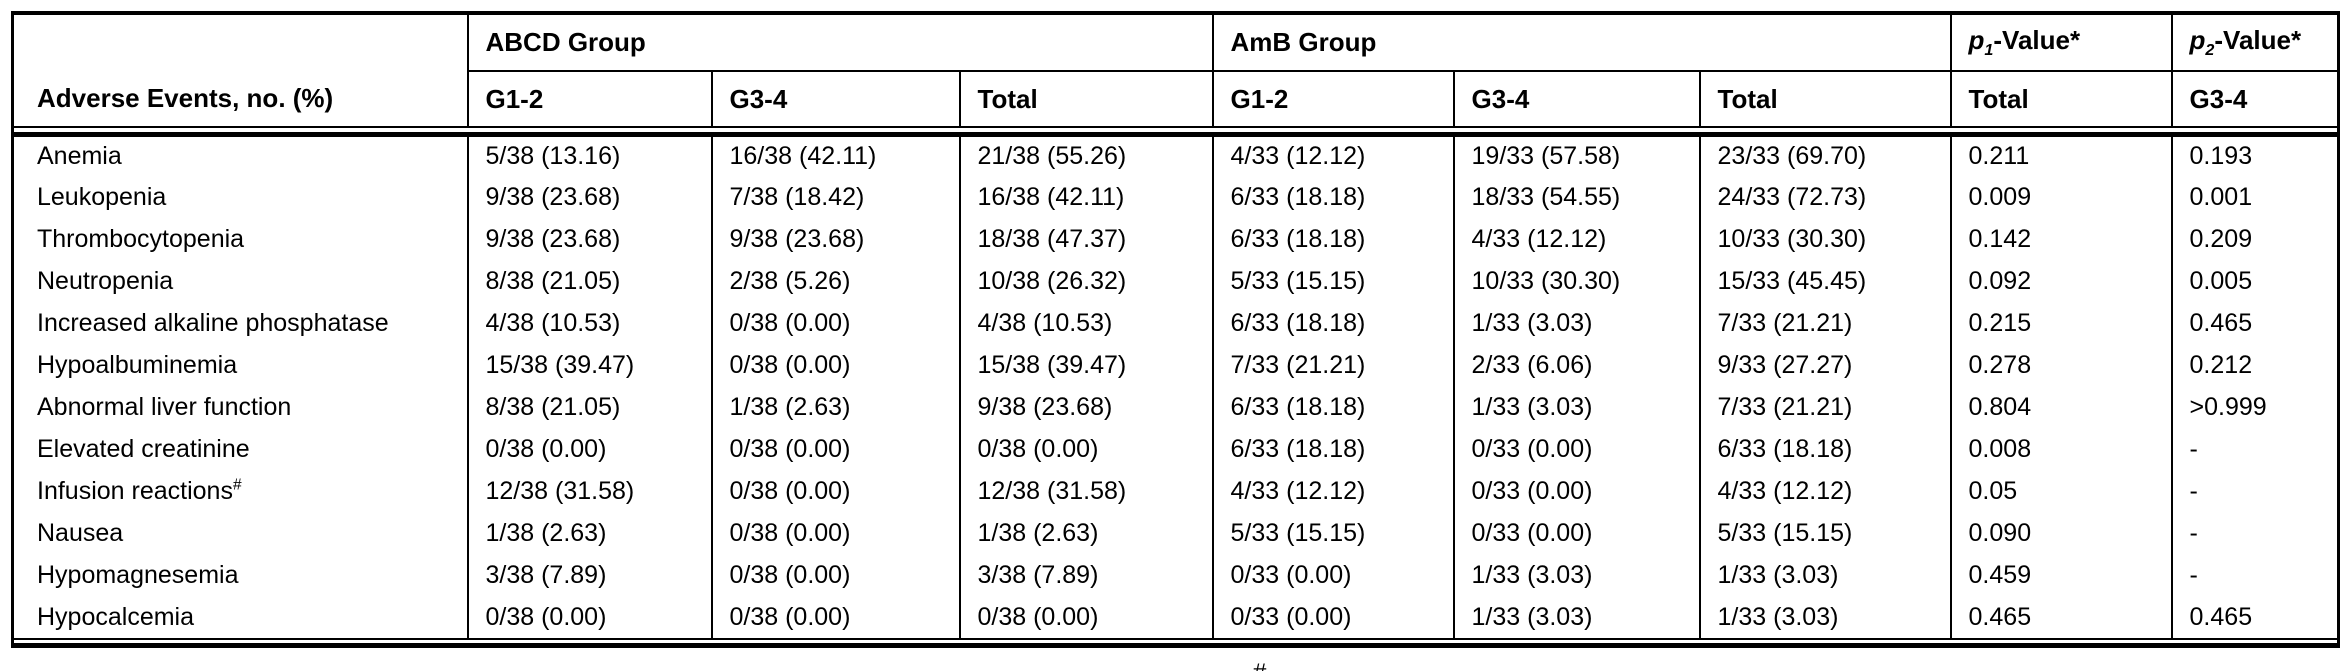 Image resolution: width=2347 pixels, height=671 pixels. What do you see at coordinates (835, 155) in the screenshot?
I see `value-cell: 16/38 (42.11)` at bounding box center [835, 155].